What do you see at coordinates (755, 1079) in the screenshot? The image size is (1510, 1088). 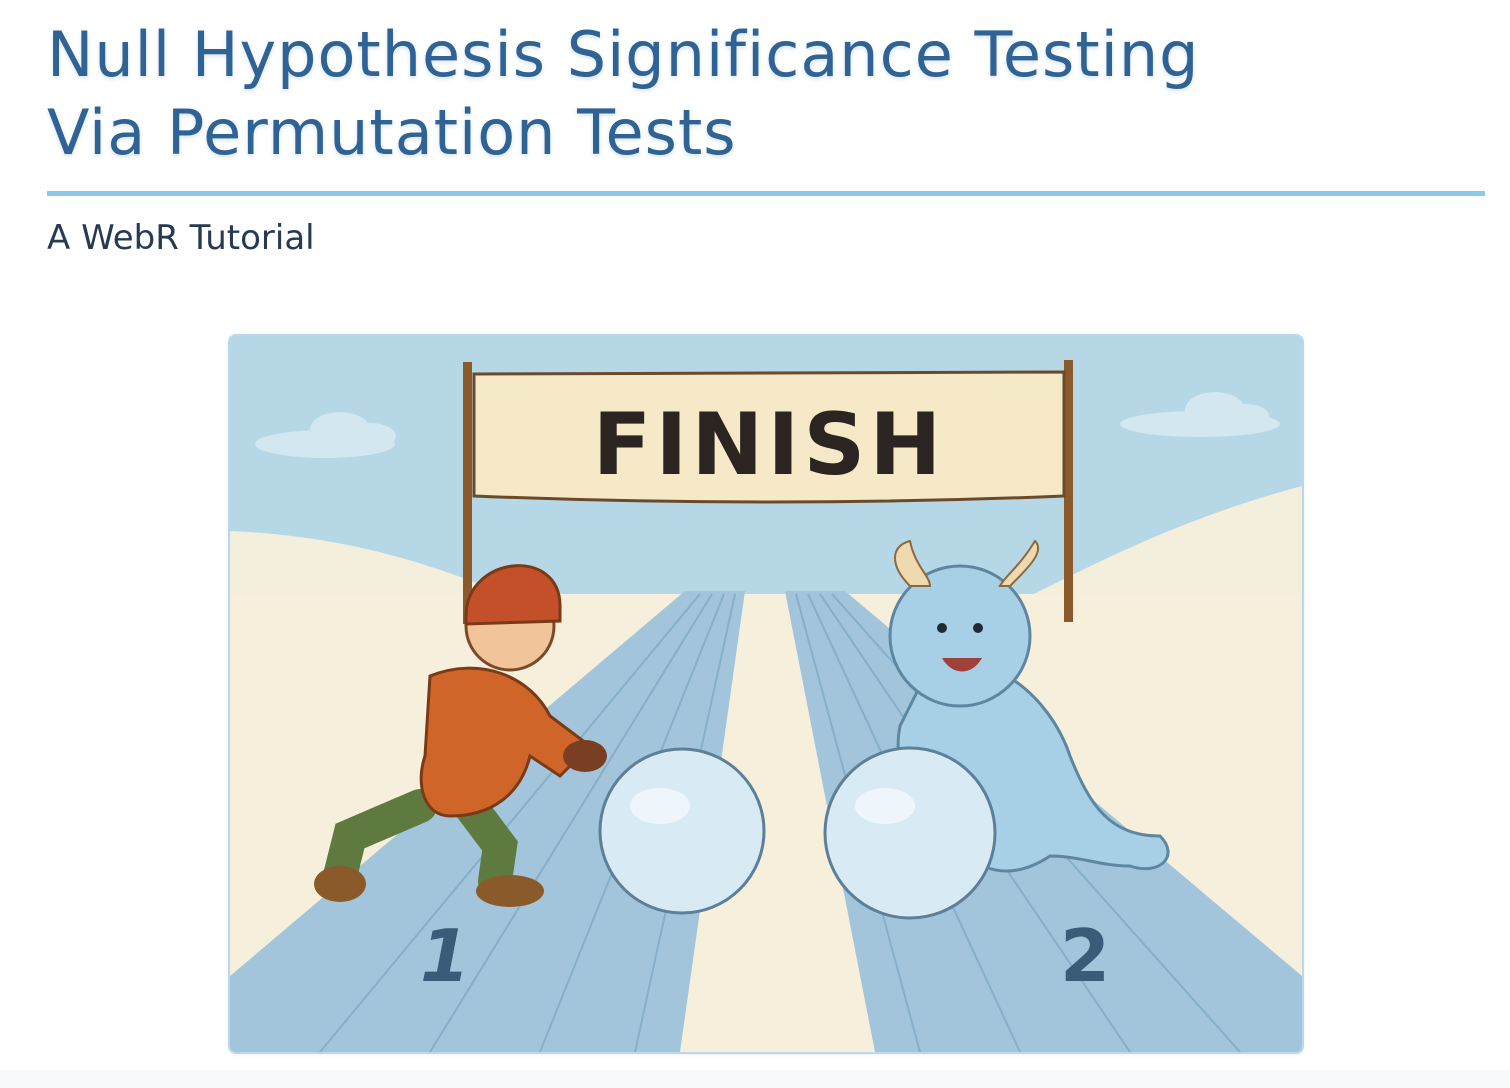 I see `footer-band` at bounding box center [755, 1079].